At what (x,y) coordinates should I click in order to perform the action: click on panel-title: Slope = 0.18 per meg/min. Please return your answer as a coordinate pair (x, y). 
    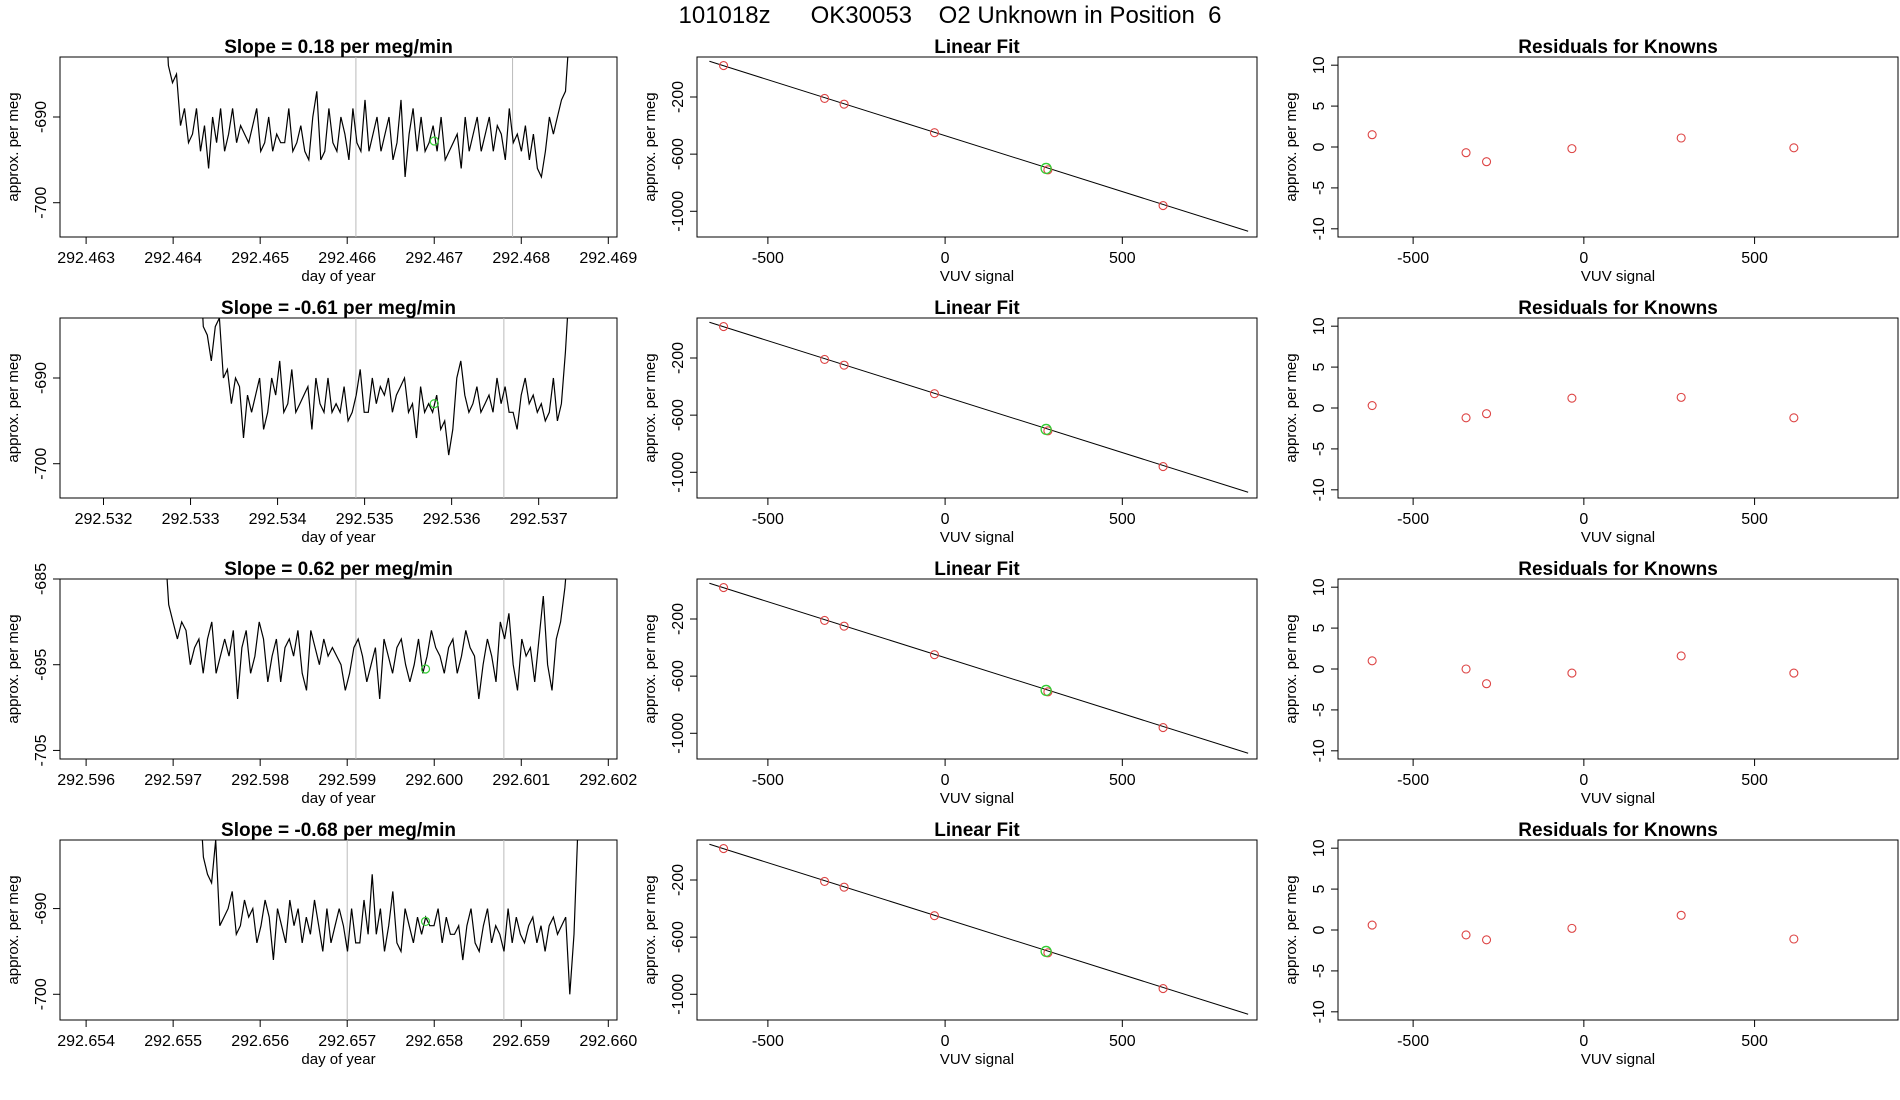
    Looking at the image, I should click on (338, 47).